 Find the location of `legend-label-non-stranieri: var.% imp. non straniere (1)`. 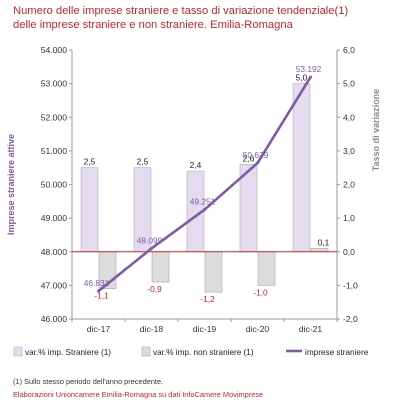

legend-label-non-stranieri: var.% imp. non straniere (1) is located at coordinates (203, 352).